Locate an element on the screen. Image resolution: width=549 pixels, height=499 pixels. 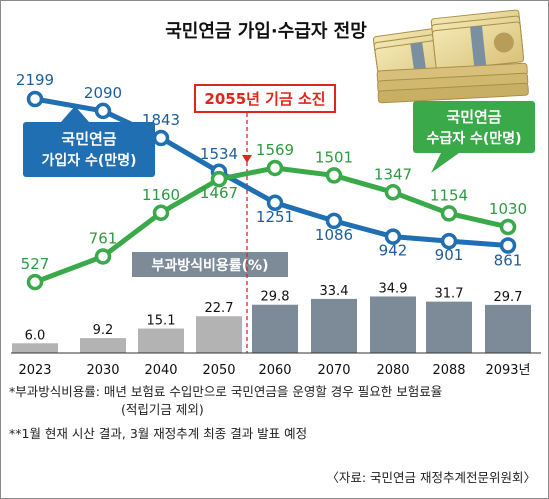
x-tick-label-7: 2088 is located at coordinates (448, 370).